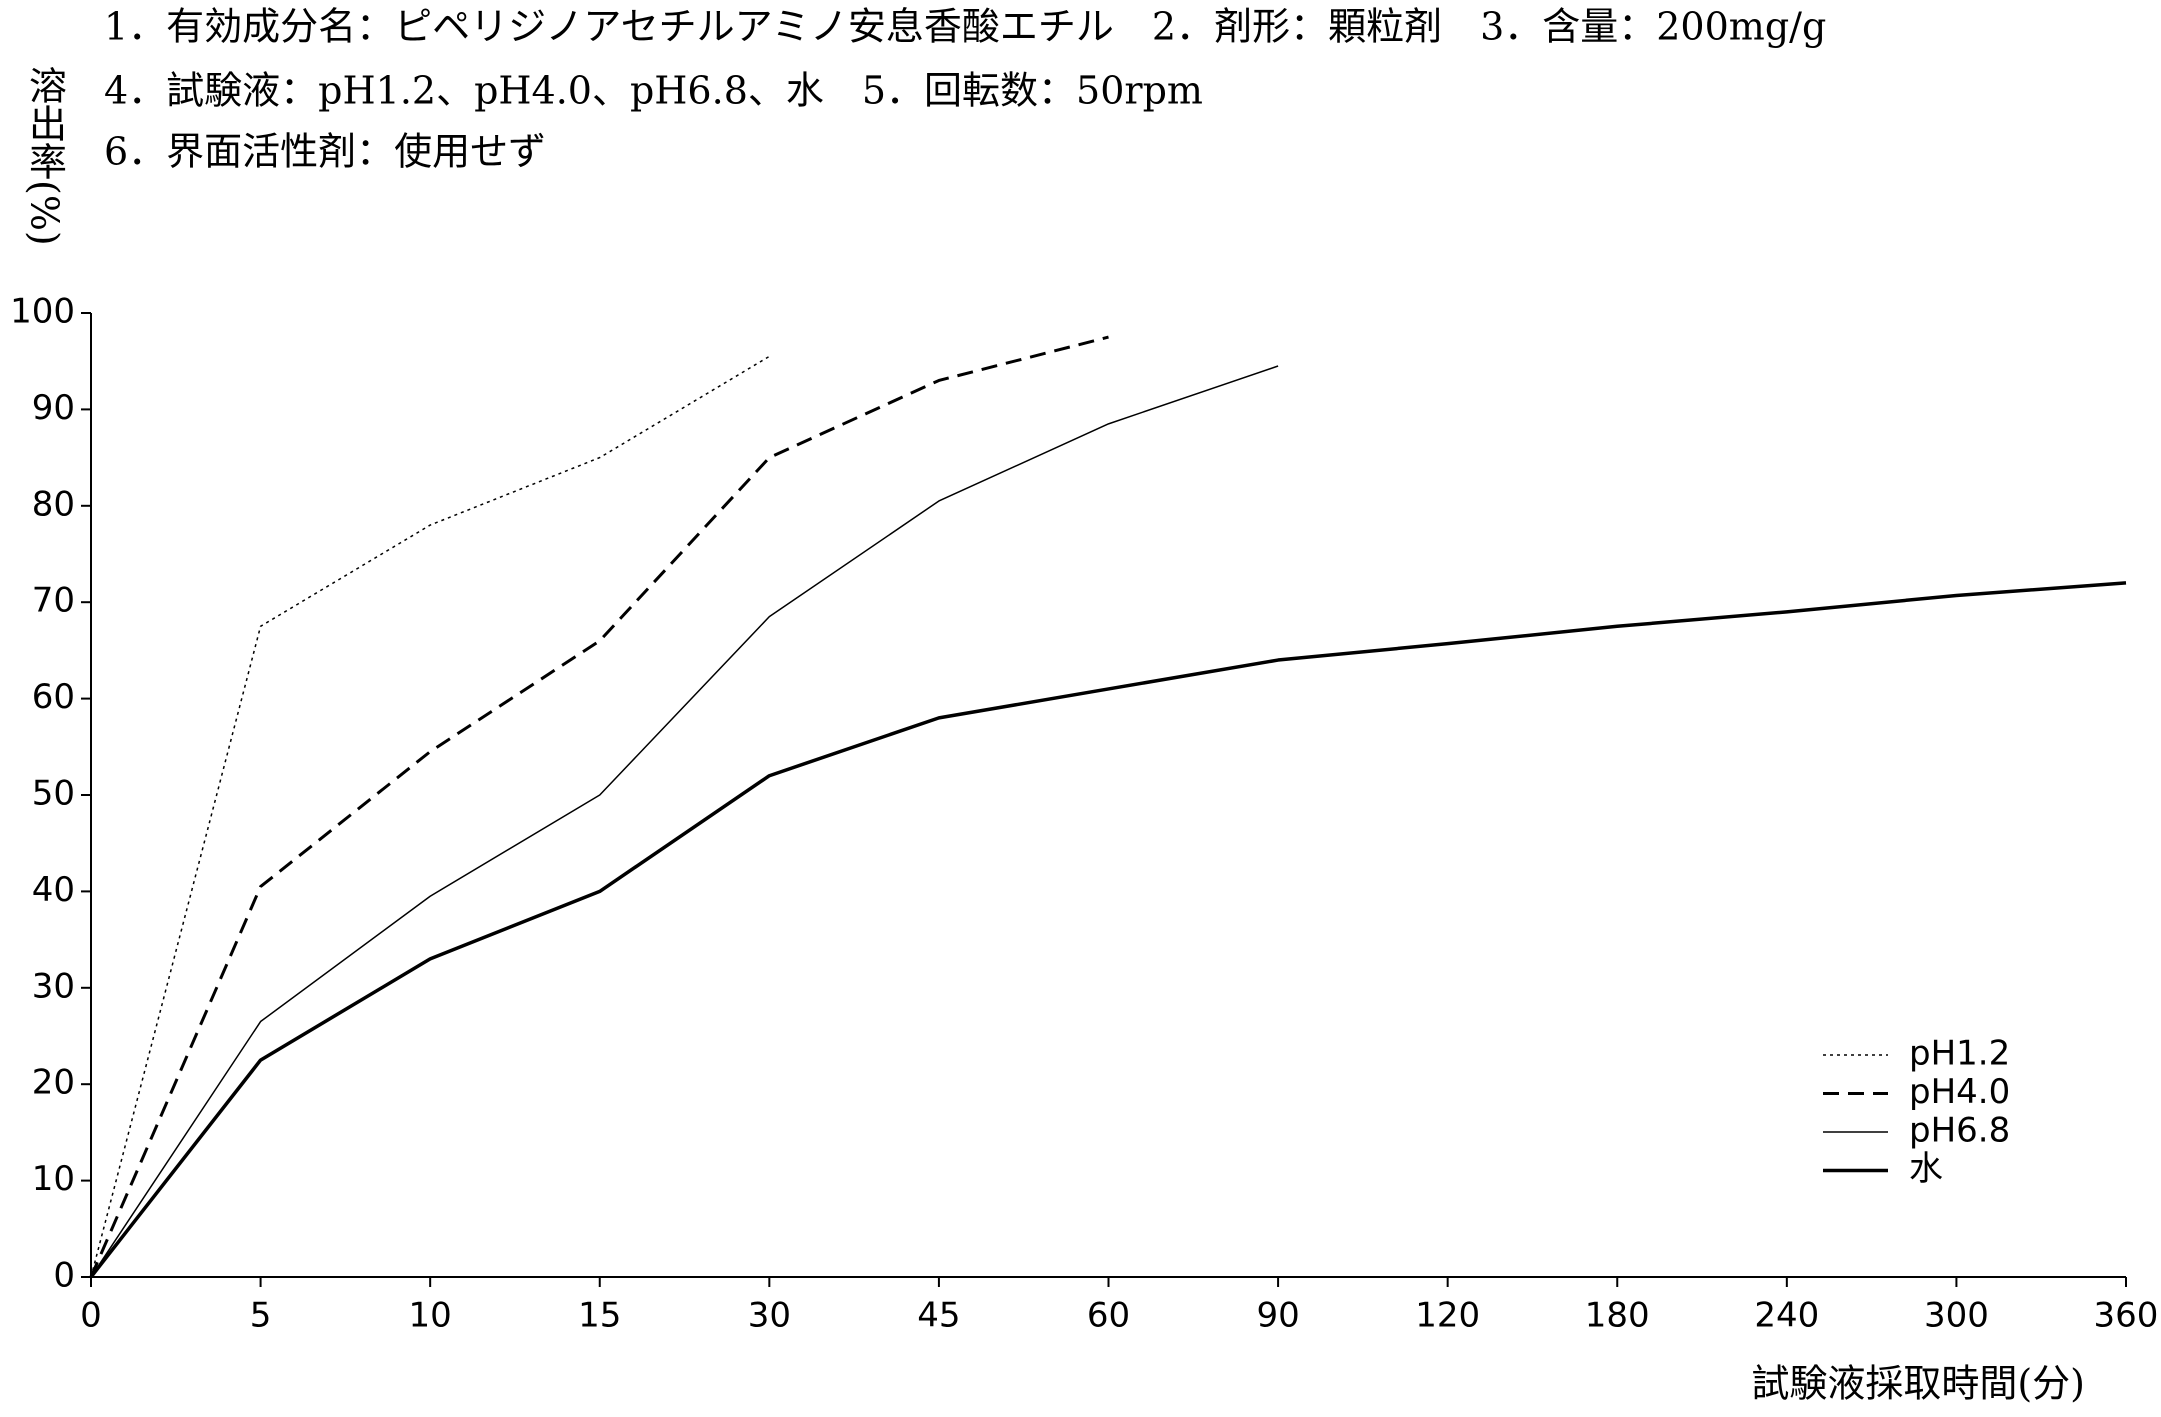  What do you see at coordinates (42, 312) in the screenshot?
I see `y-tick-label: 100` at bounding box center [42, 312].